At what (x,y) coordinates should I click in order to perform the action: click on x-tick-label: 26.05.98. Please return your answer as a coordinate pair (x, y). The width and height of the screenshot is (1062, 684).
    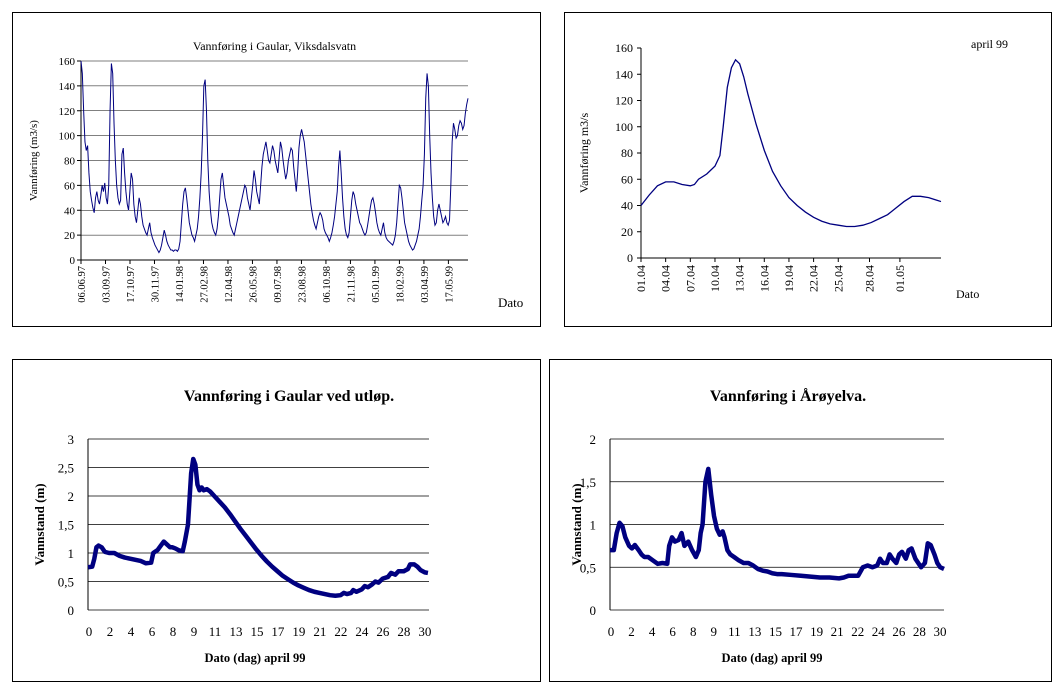
    Looking at the image, I should click on (253, 284).